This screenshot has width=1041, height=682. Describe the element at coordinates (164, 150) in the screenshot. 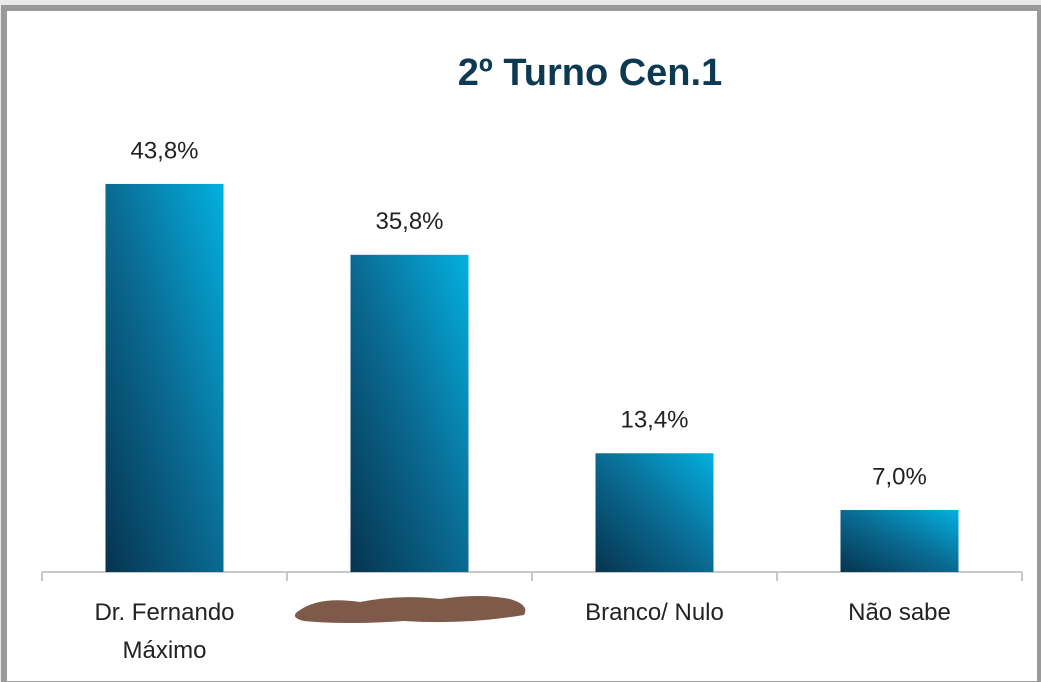

I see `data-label: 43,8%` at that location.